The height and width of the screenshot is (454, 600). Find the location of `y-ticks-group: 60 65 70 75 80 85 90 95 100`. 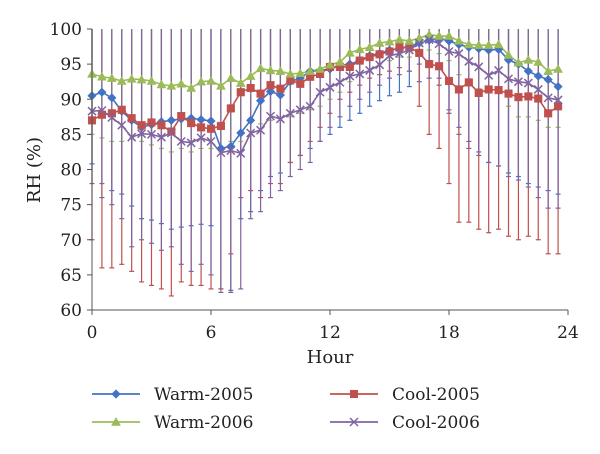

y-ticks-group: 60 65 70 75 80 85 90 95 100 is located at coordinates (71, 170).